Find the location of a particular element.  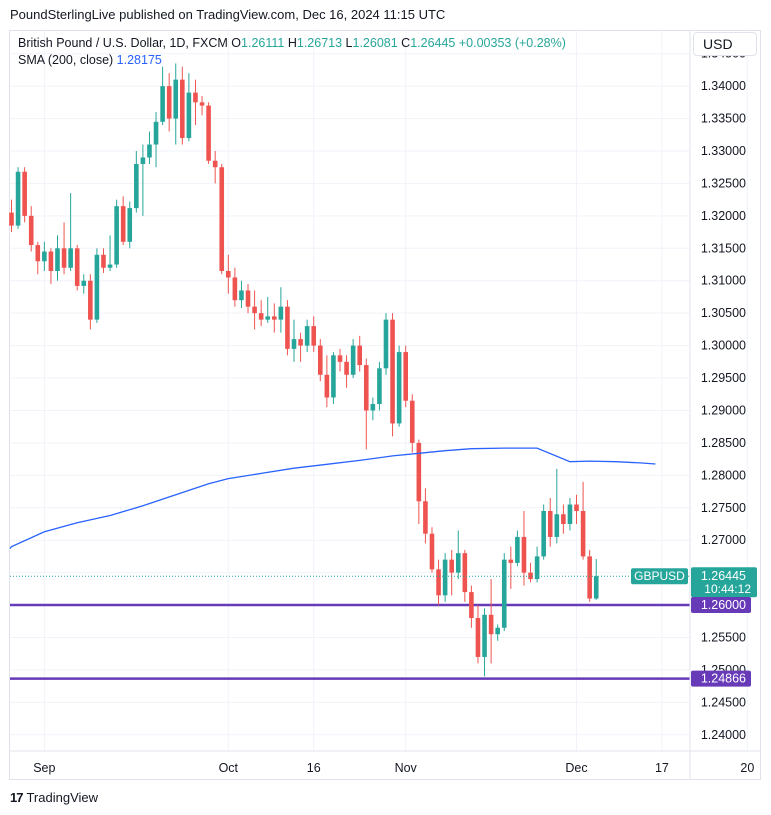

low-value: 1.26081 is located at coordinates (375, 43).